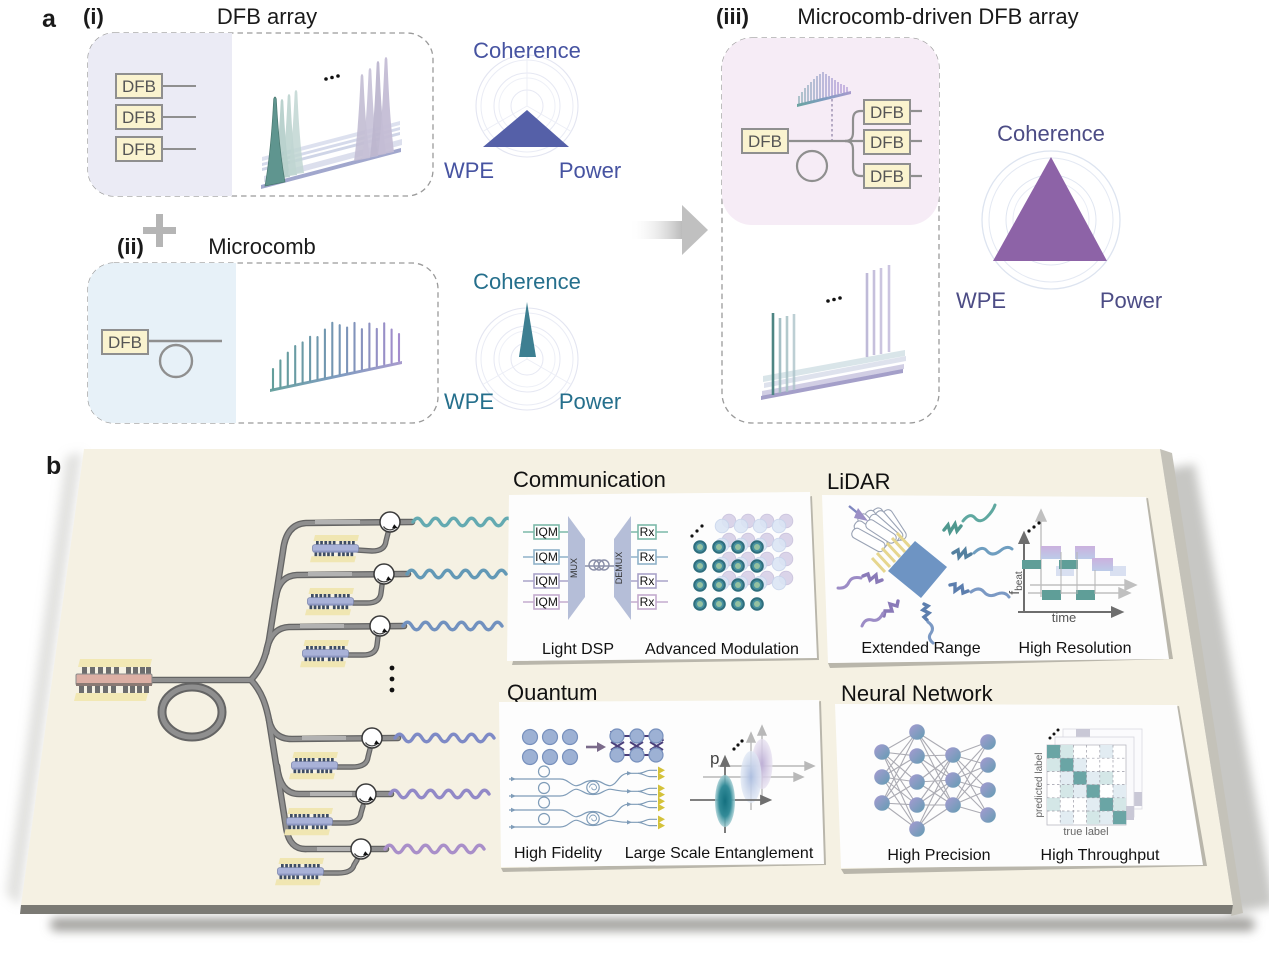  Describe the element at coordinates (267, 16) in the screenshot. I see `svg-text: DFB array` at that location.